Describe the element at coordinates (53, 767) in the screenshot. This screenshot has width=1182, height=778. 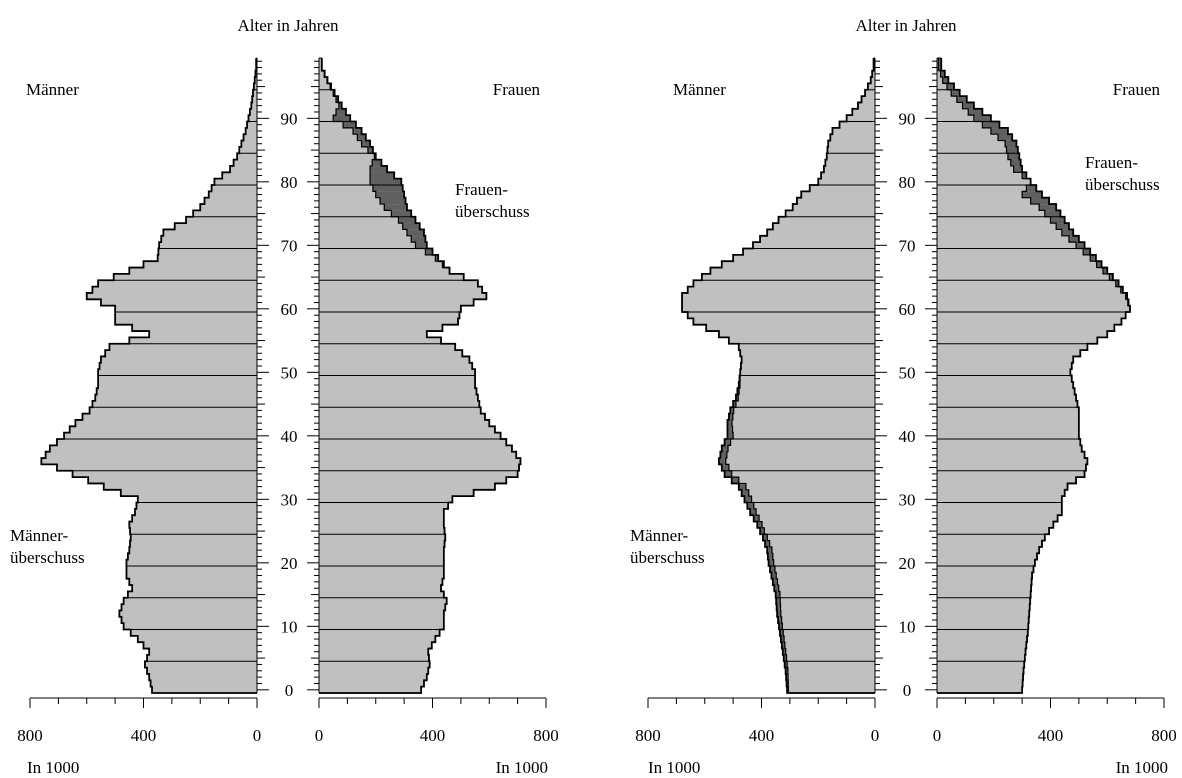
I see `chart-1-unit-left: In 1000` at that location.